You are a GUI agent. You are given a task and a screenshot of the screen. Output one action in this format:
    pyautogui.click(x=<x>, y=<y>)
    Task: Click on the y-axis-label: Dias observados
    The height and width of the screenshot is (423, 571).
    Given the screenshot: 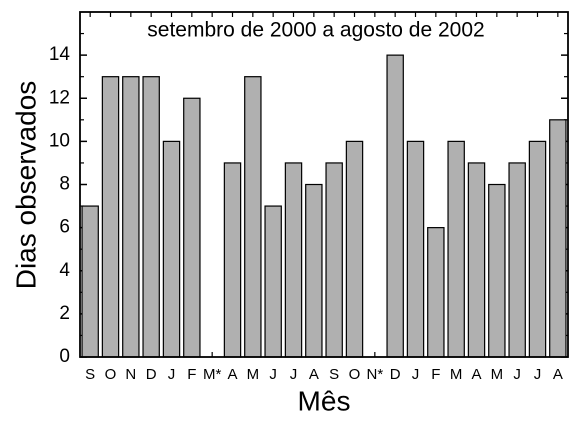 What is the action you would take?
    pyautogui.click(x=25, y=185)
    